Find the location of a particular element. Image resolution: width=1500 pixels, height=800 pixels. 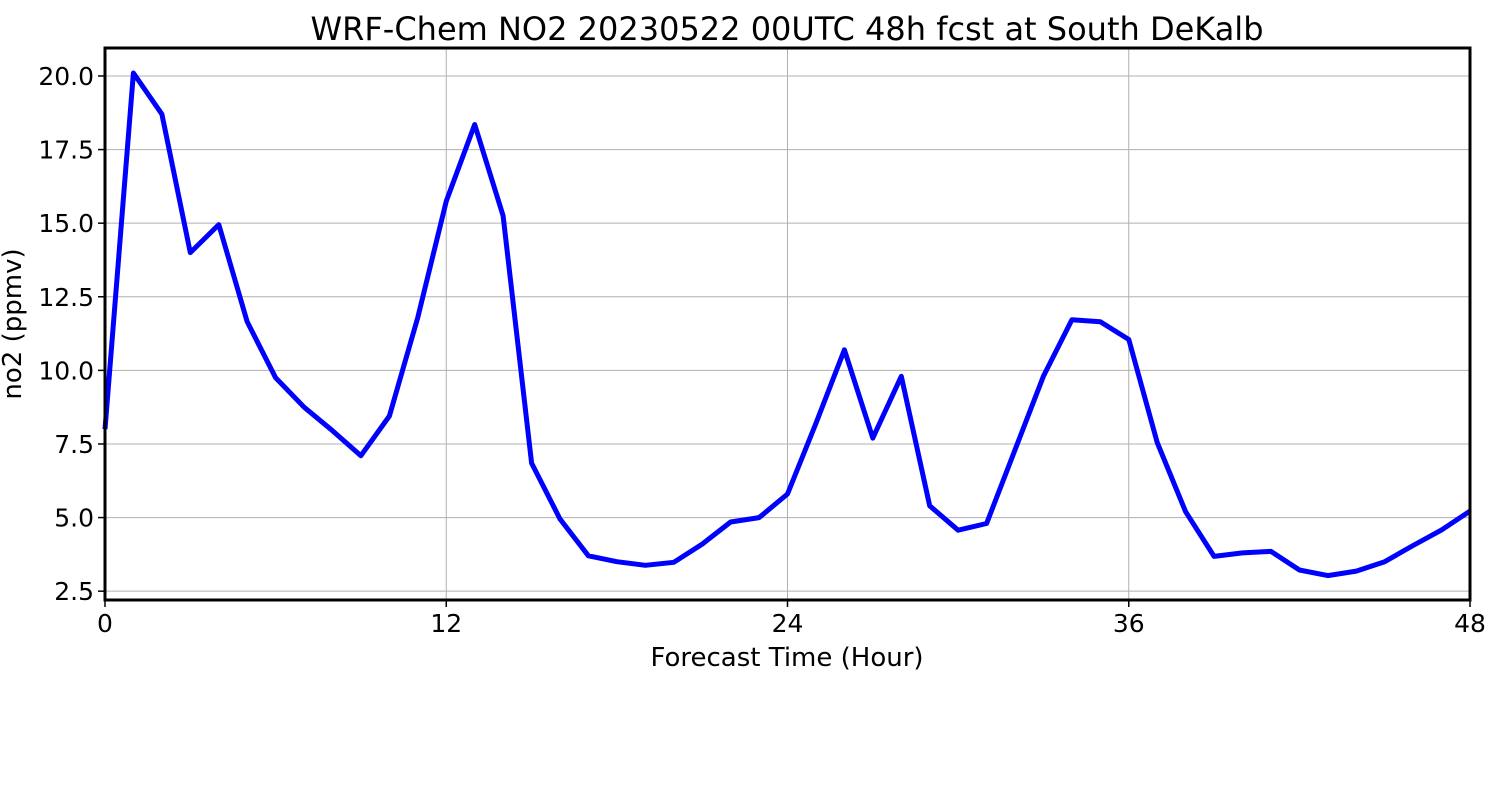

y-tick-label: 15.0 is located at coordinates (66, 223).